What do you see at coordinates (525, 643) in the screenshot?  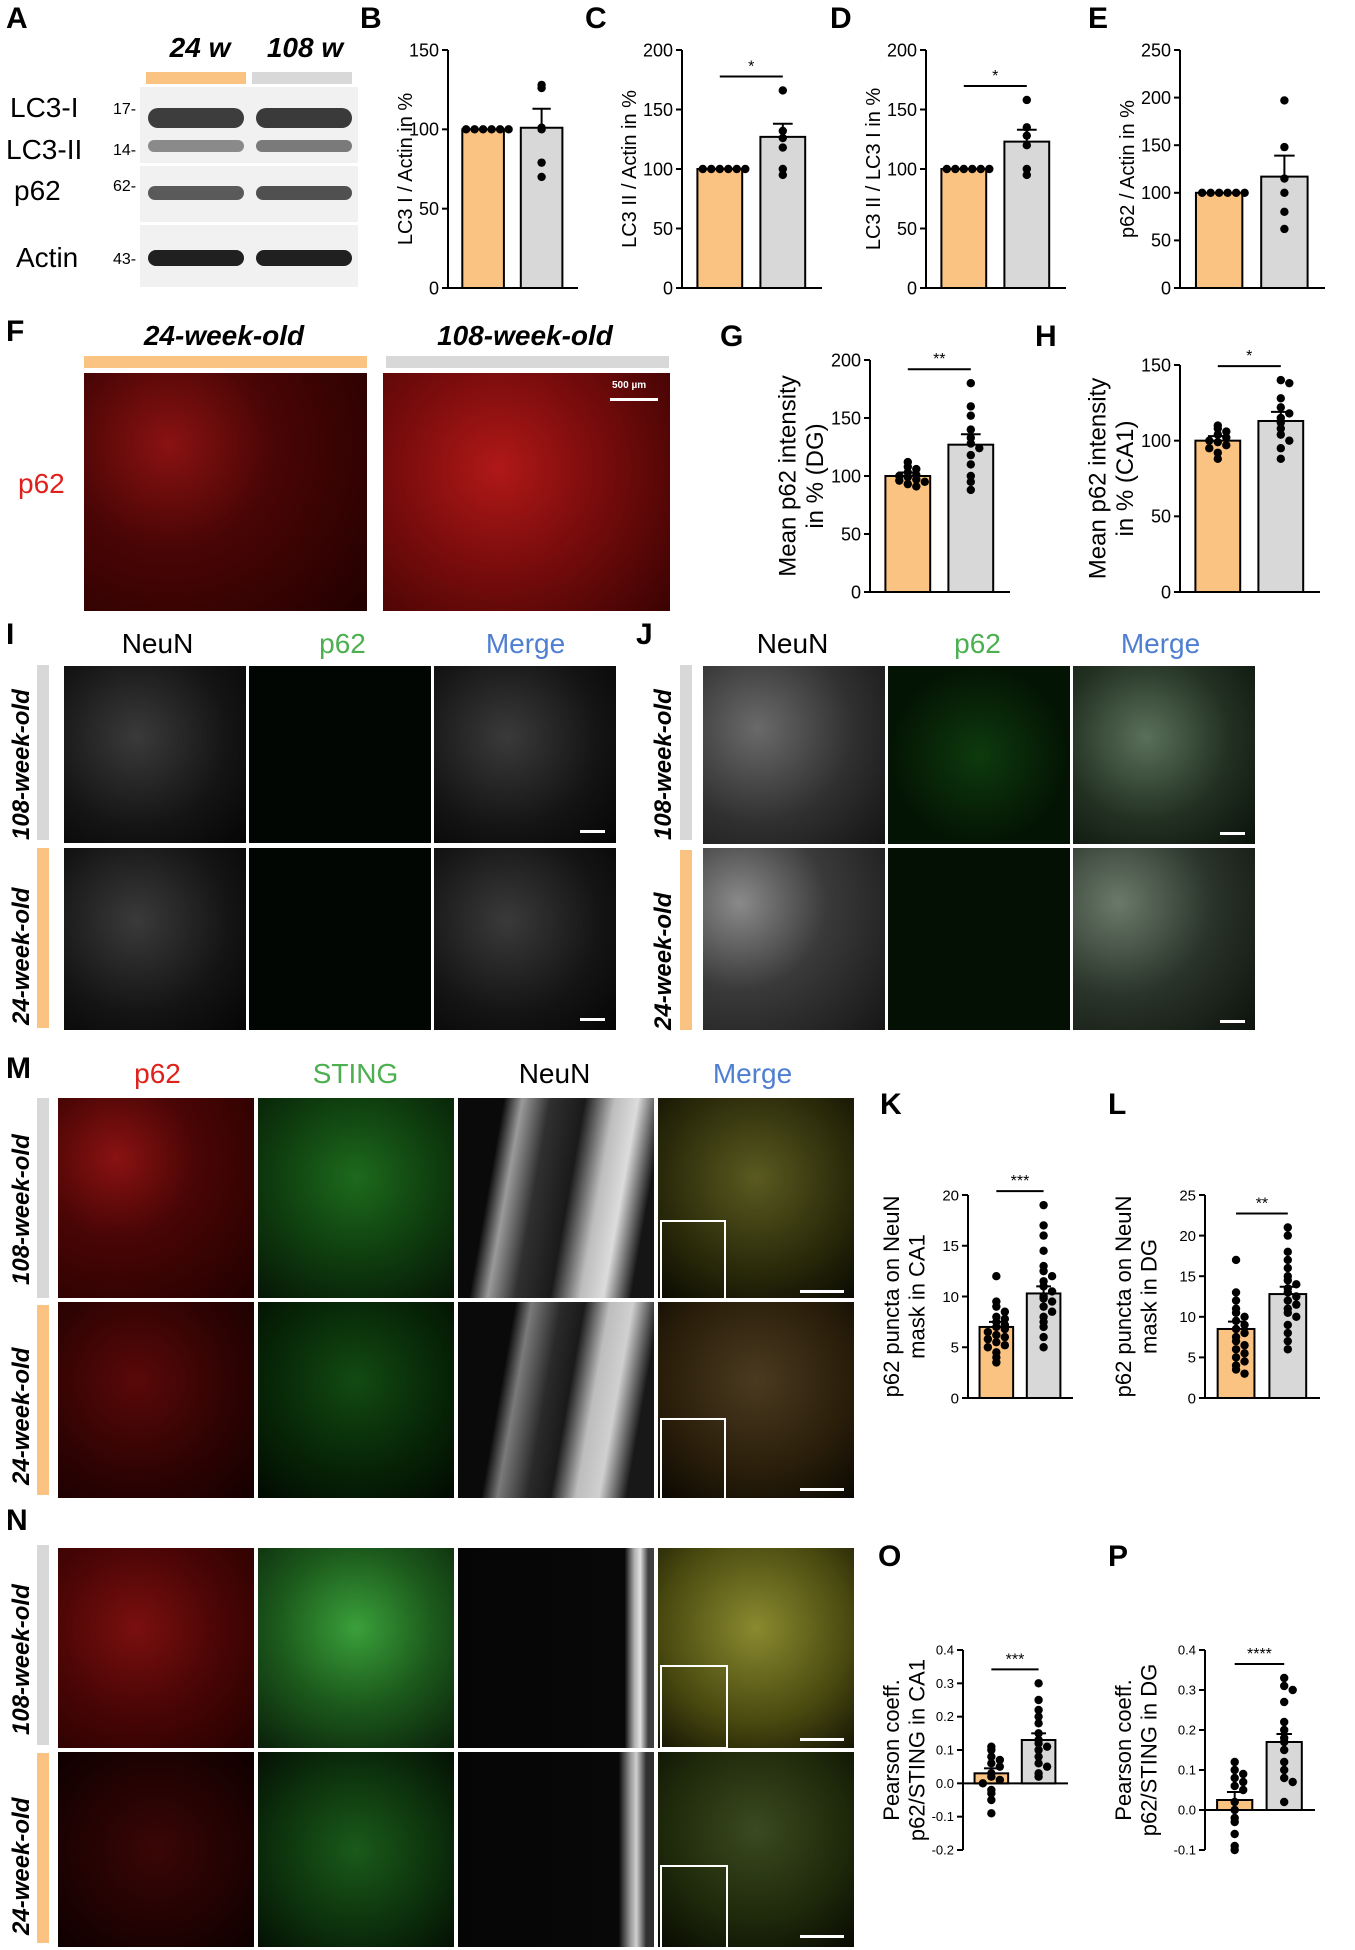 I see `panel-i-col-merge: Merge` at bounding box center [525, 643].